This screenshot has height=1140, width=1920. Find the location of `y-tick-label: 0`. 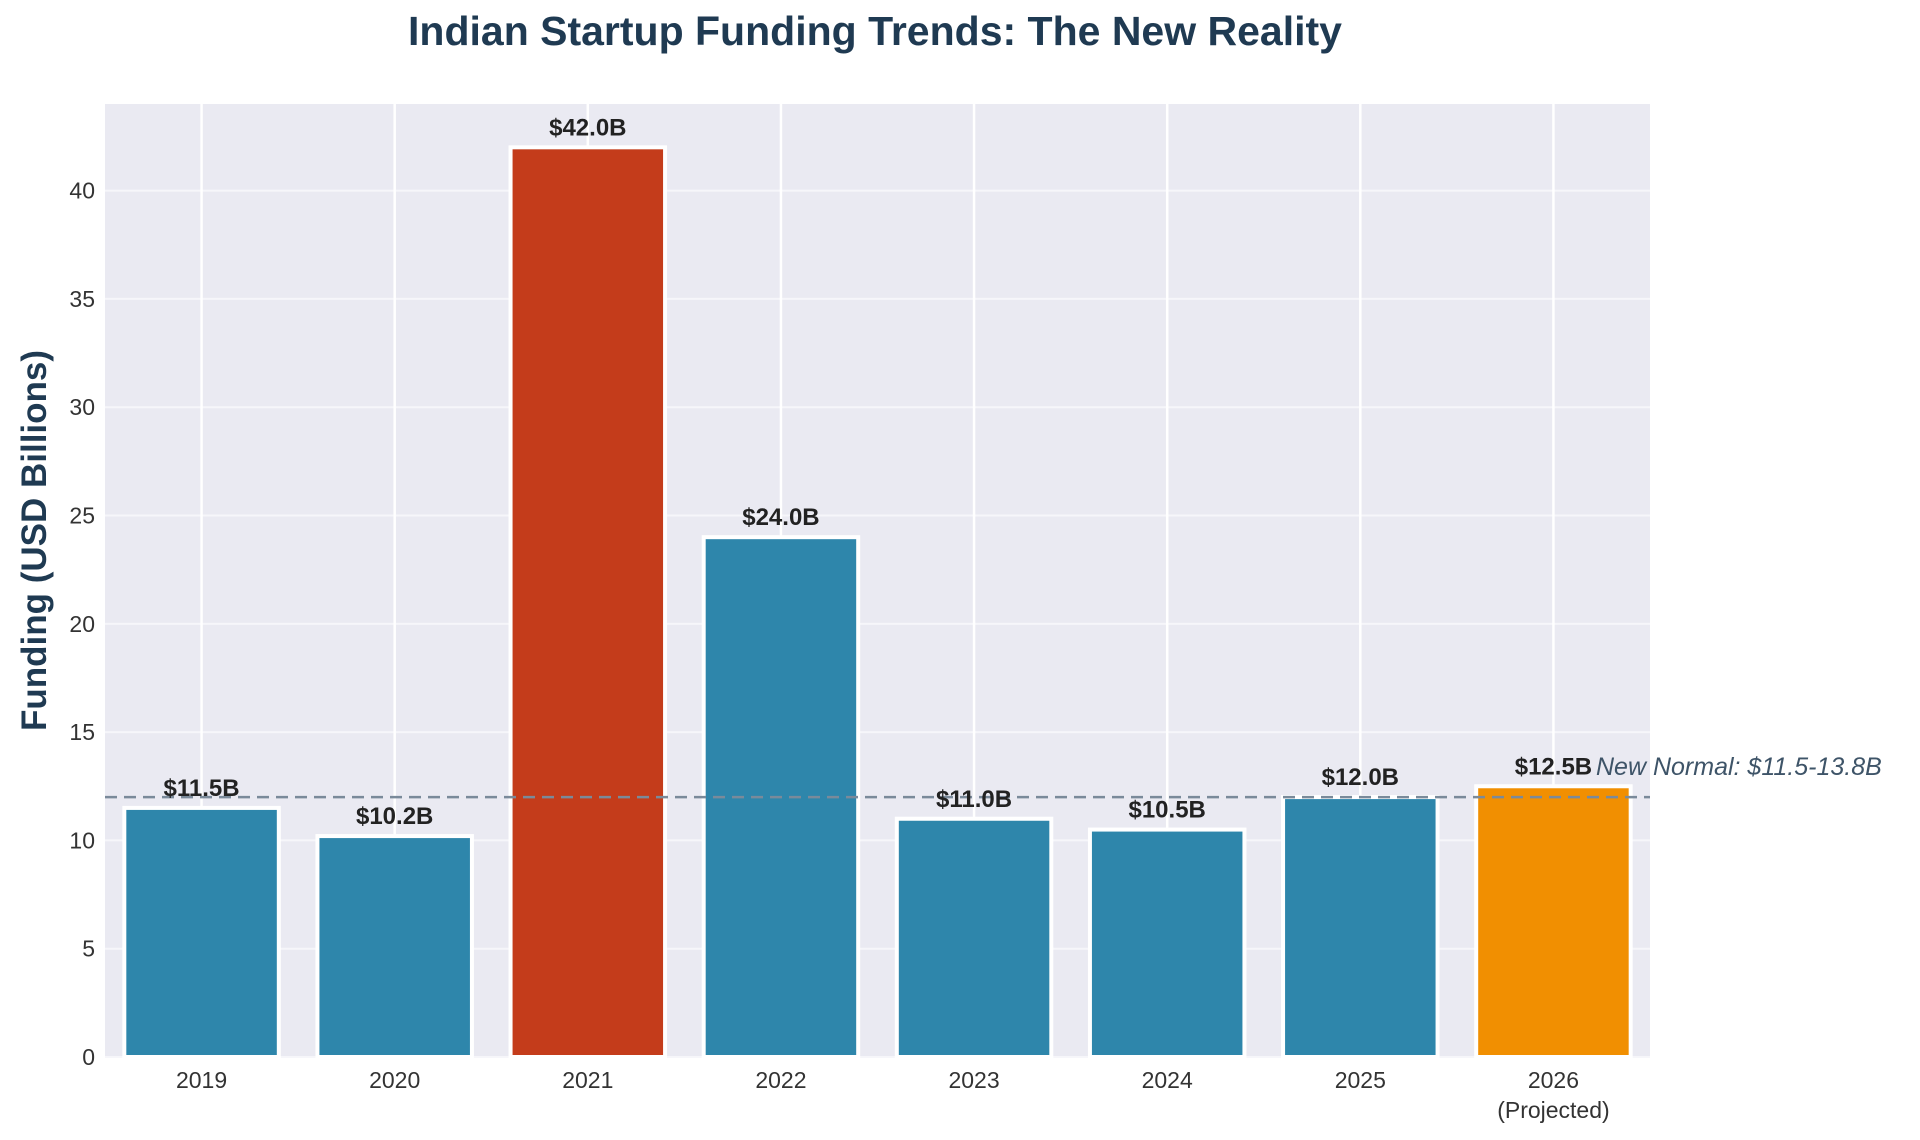

y-tick-label: 0 is located at coordinates (88, 1057).